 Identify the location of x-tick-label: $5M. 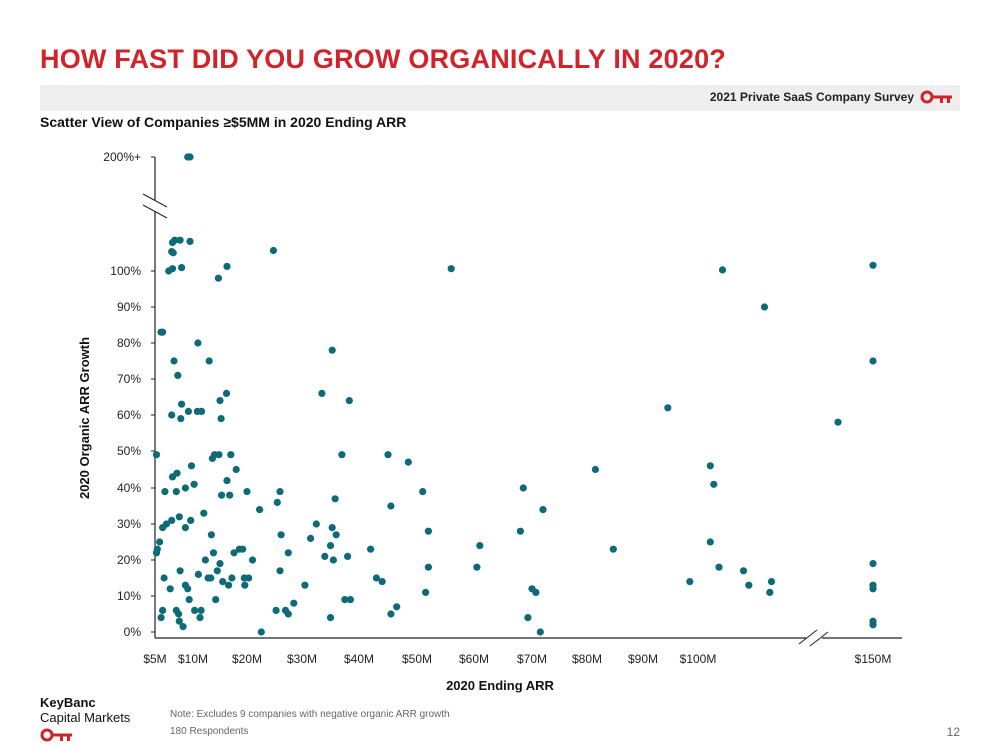
(154, 659).